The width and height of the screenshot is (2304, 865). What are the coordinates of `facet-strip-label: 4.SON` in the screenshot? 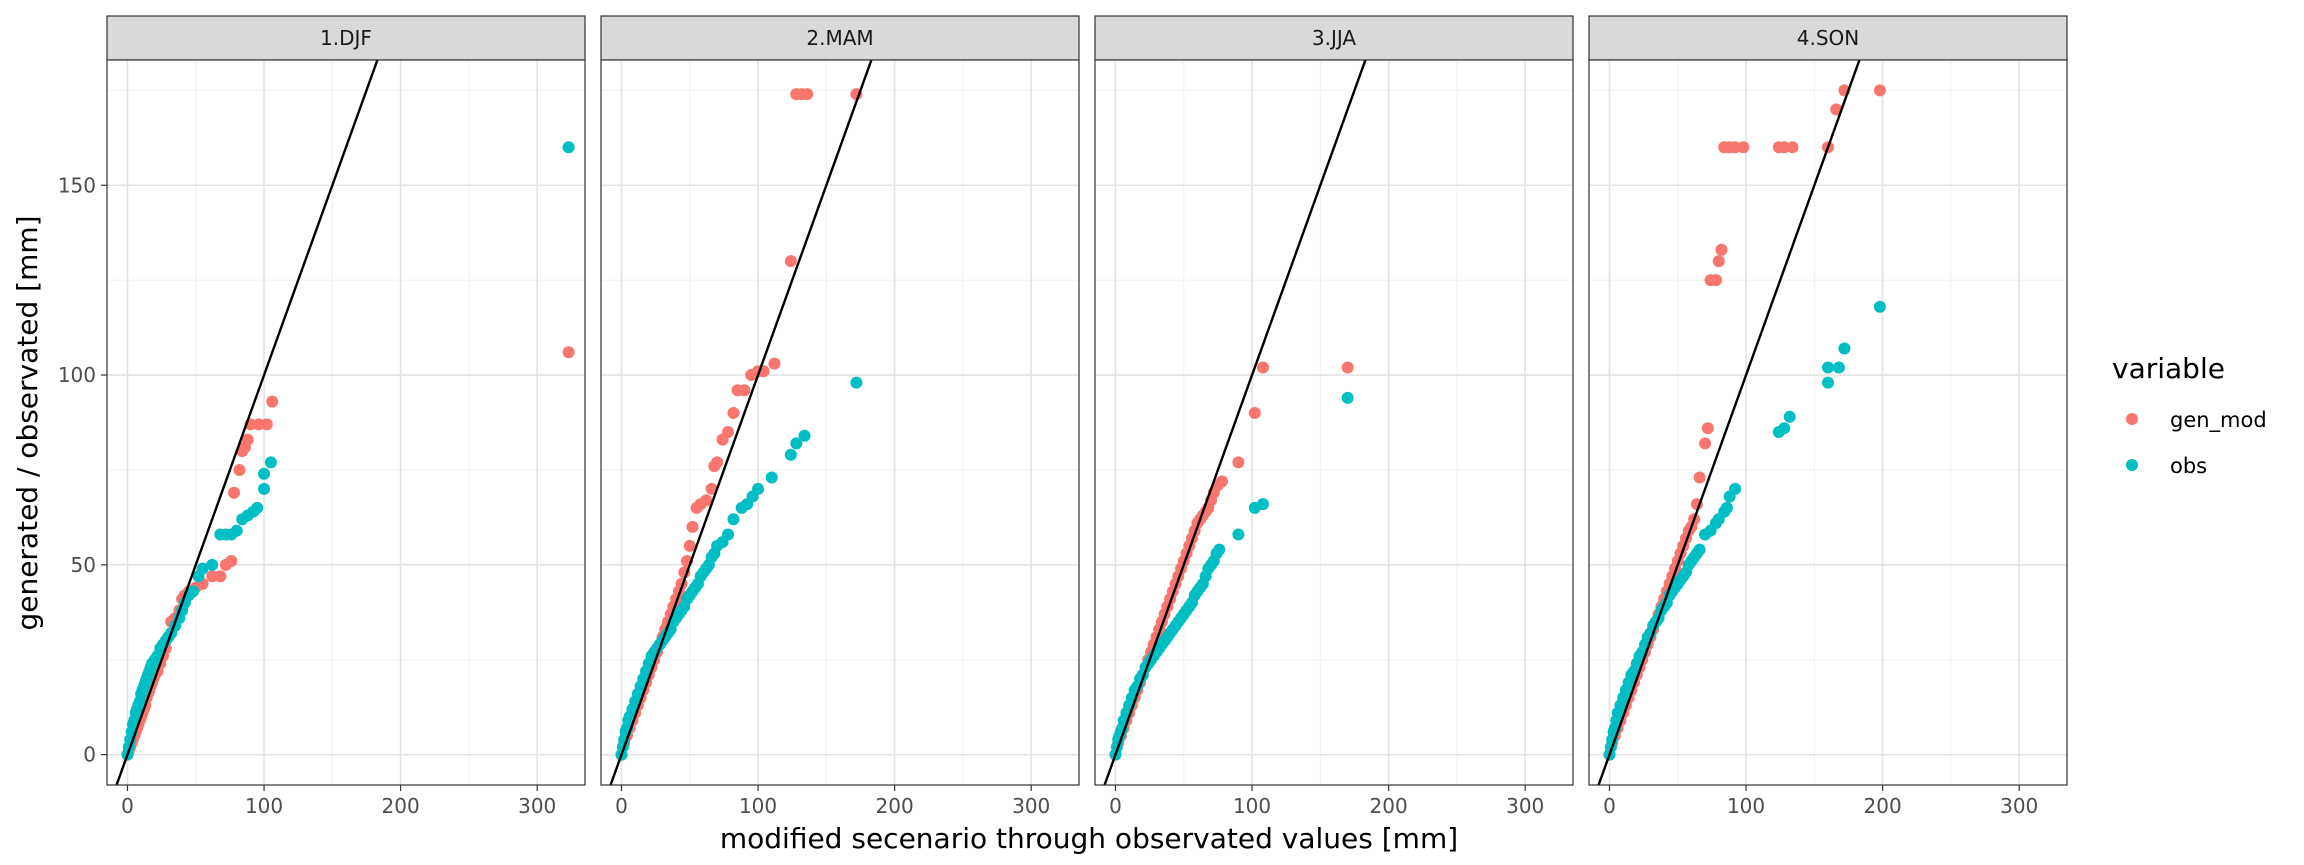 It's located at (1828, 38).